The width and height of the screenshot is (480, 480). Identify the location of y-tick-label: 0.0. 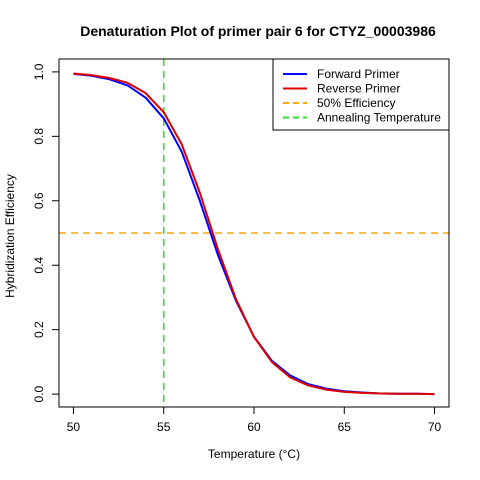
(39, 393).